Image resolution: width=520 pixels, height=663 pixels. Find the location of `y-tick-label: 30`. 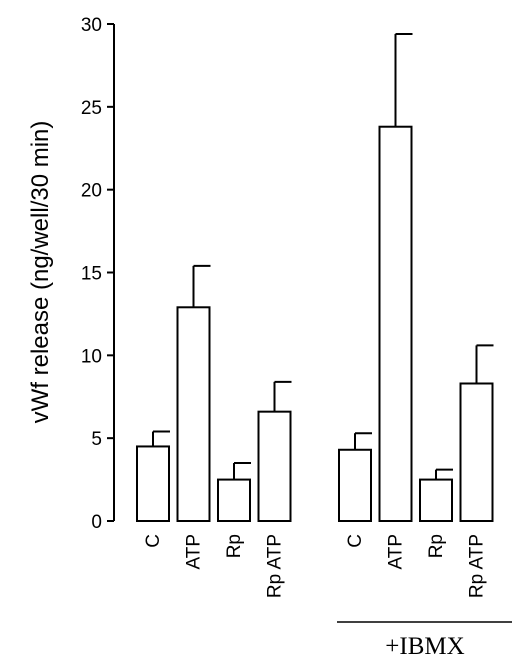

y-tick-label: 30 is located at coordinates (91, 25).